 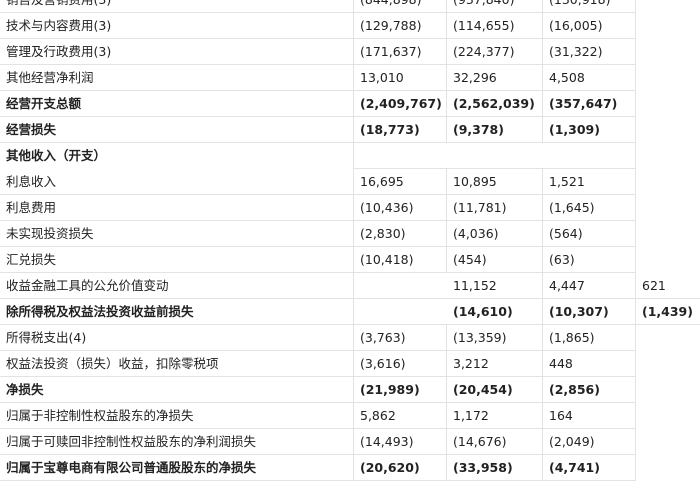 What do you see at coordinates (400, 52) in the screenshot?
I see `value-cell: (171,637)` at bounding box center [400, 52].